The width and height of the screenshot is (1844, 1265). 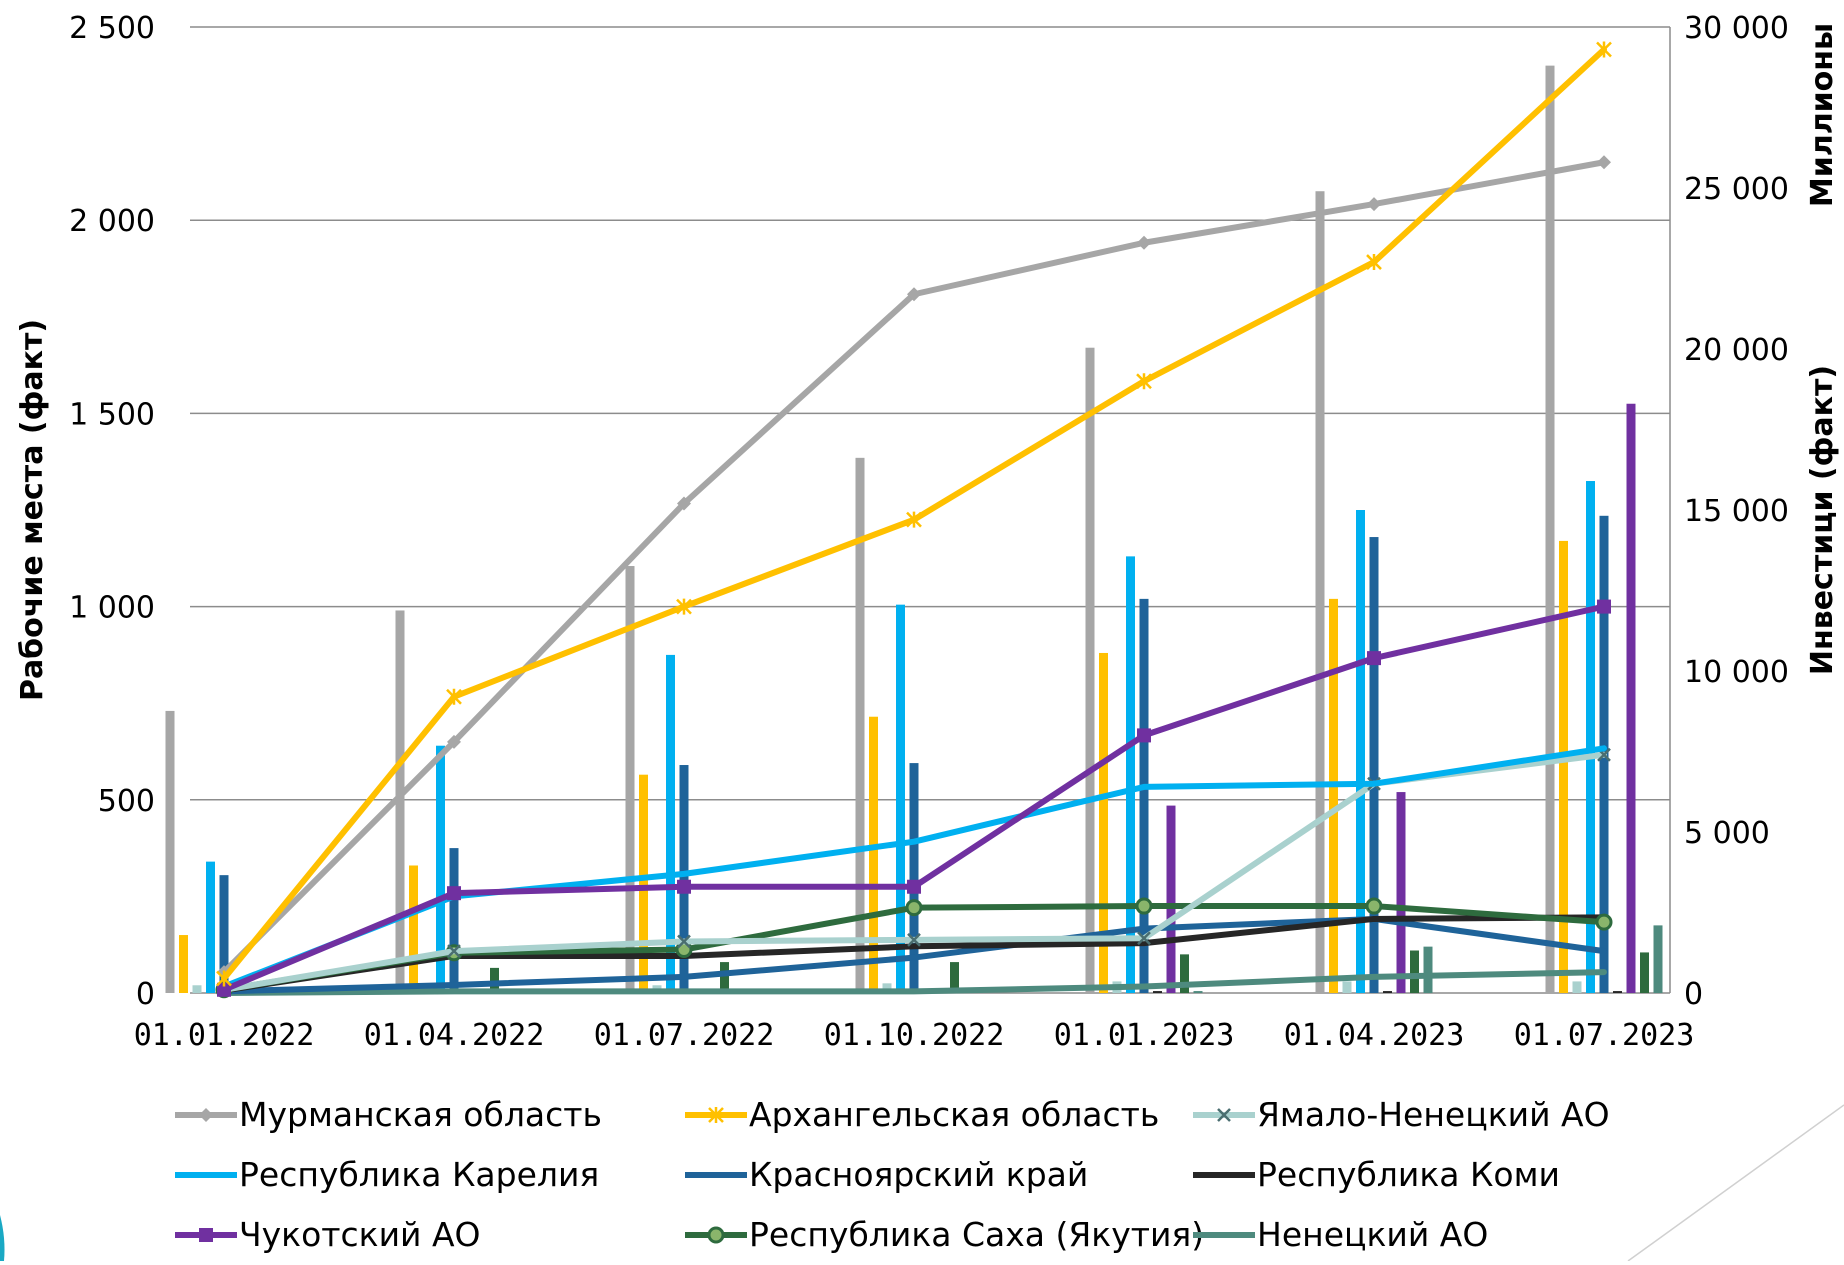 I want to click on right-axis-title: Инвестици (факт), so click(x=1822, y=520).